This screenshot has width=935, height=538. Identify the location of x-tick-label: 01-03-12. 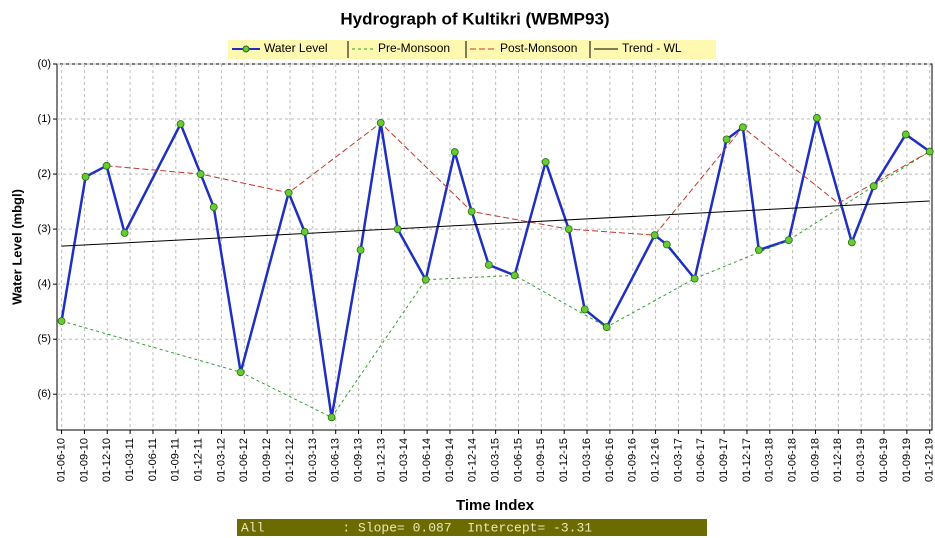
(221, 460).